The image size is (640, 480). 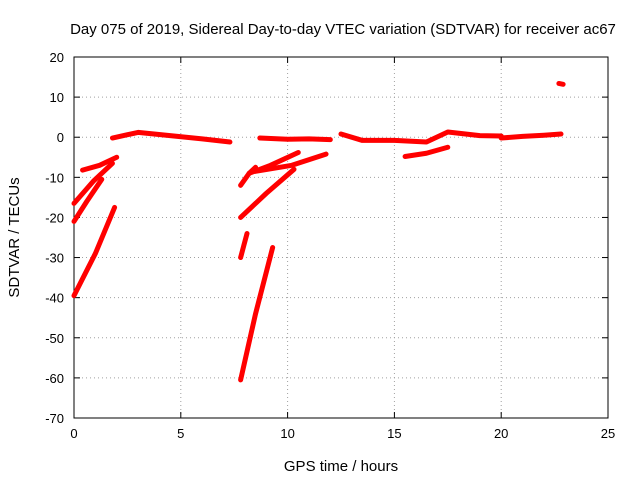 What do you see at coordinates (54, 338) in the screenshot?
I see `y-tick-label: -50` at bounding box center [54, 338].